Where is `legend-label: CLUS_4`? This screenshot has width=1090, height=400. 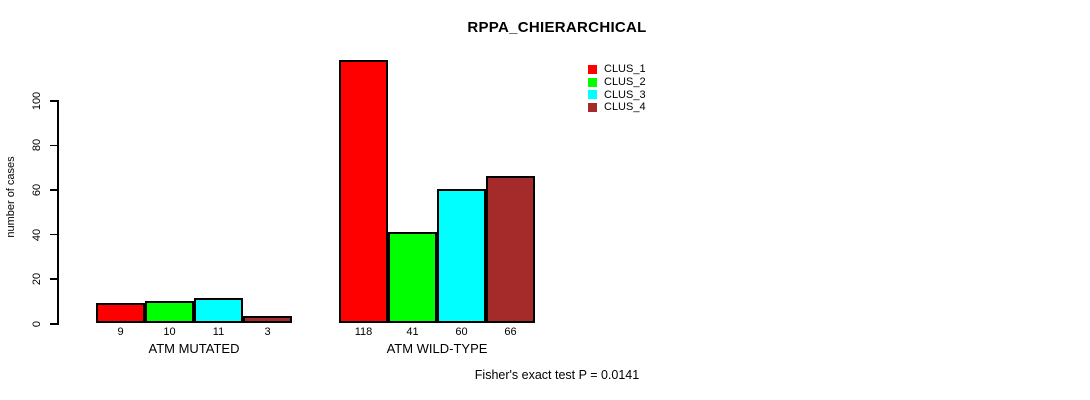 legend-label: CLUS_4 is located at coordinates (625, 107).